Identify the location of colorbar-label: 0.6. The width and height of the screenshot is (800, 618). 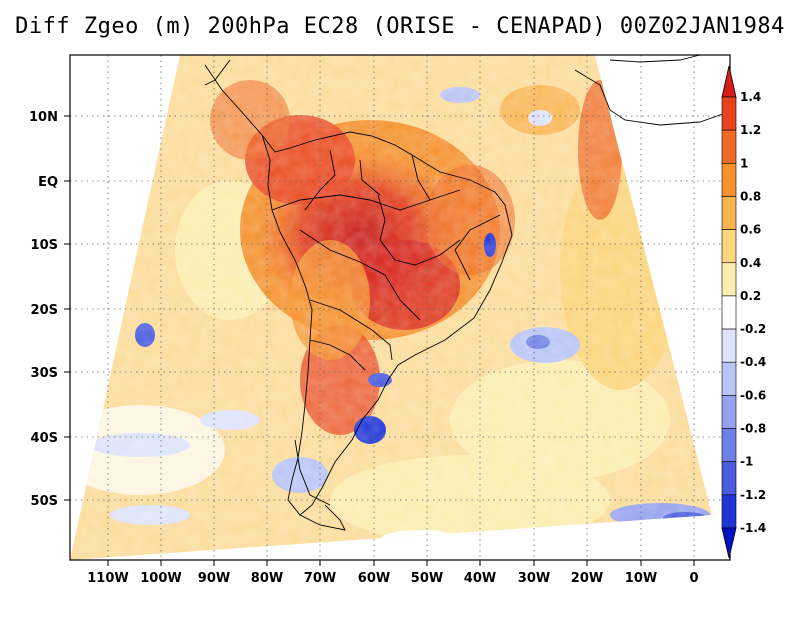
(750, 230).